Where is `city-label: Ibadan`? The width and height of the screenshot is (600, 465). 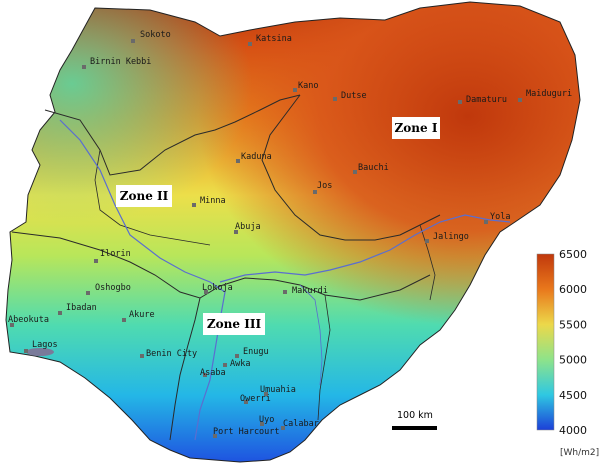 city-label: Ibadan is located at coordinates (81, 308).